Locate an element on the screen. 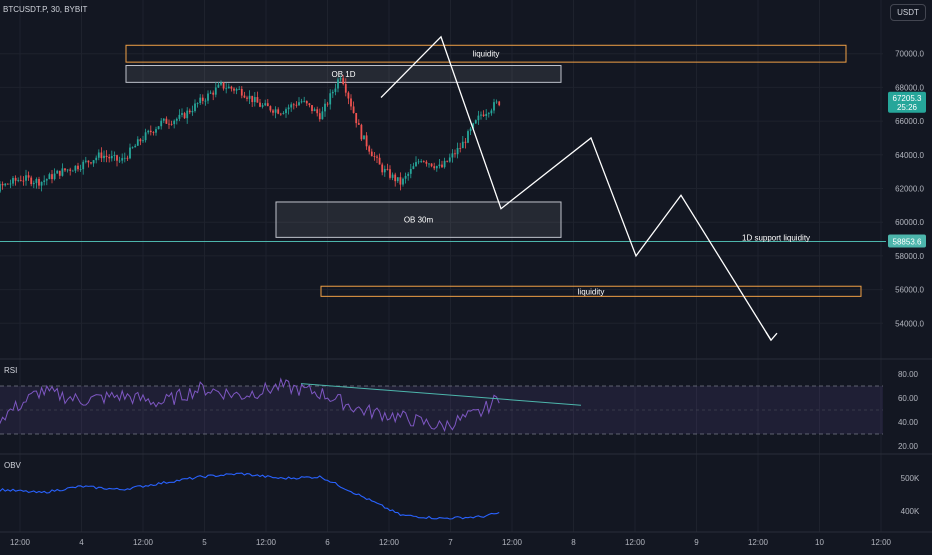 The image size is (932, 555). symbol-title: BTCUSDT.P, 30, BYBIT is located at coordinates (45, 9).